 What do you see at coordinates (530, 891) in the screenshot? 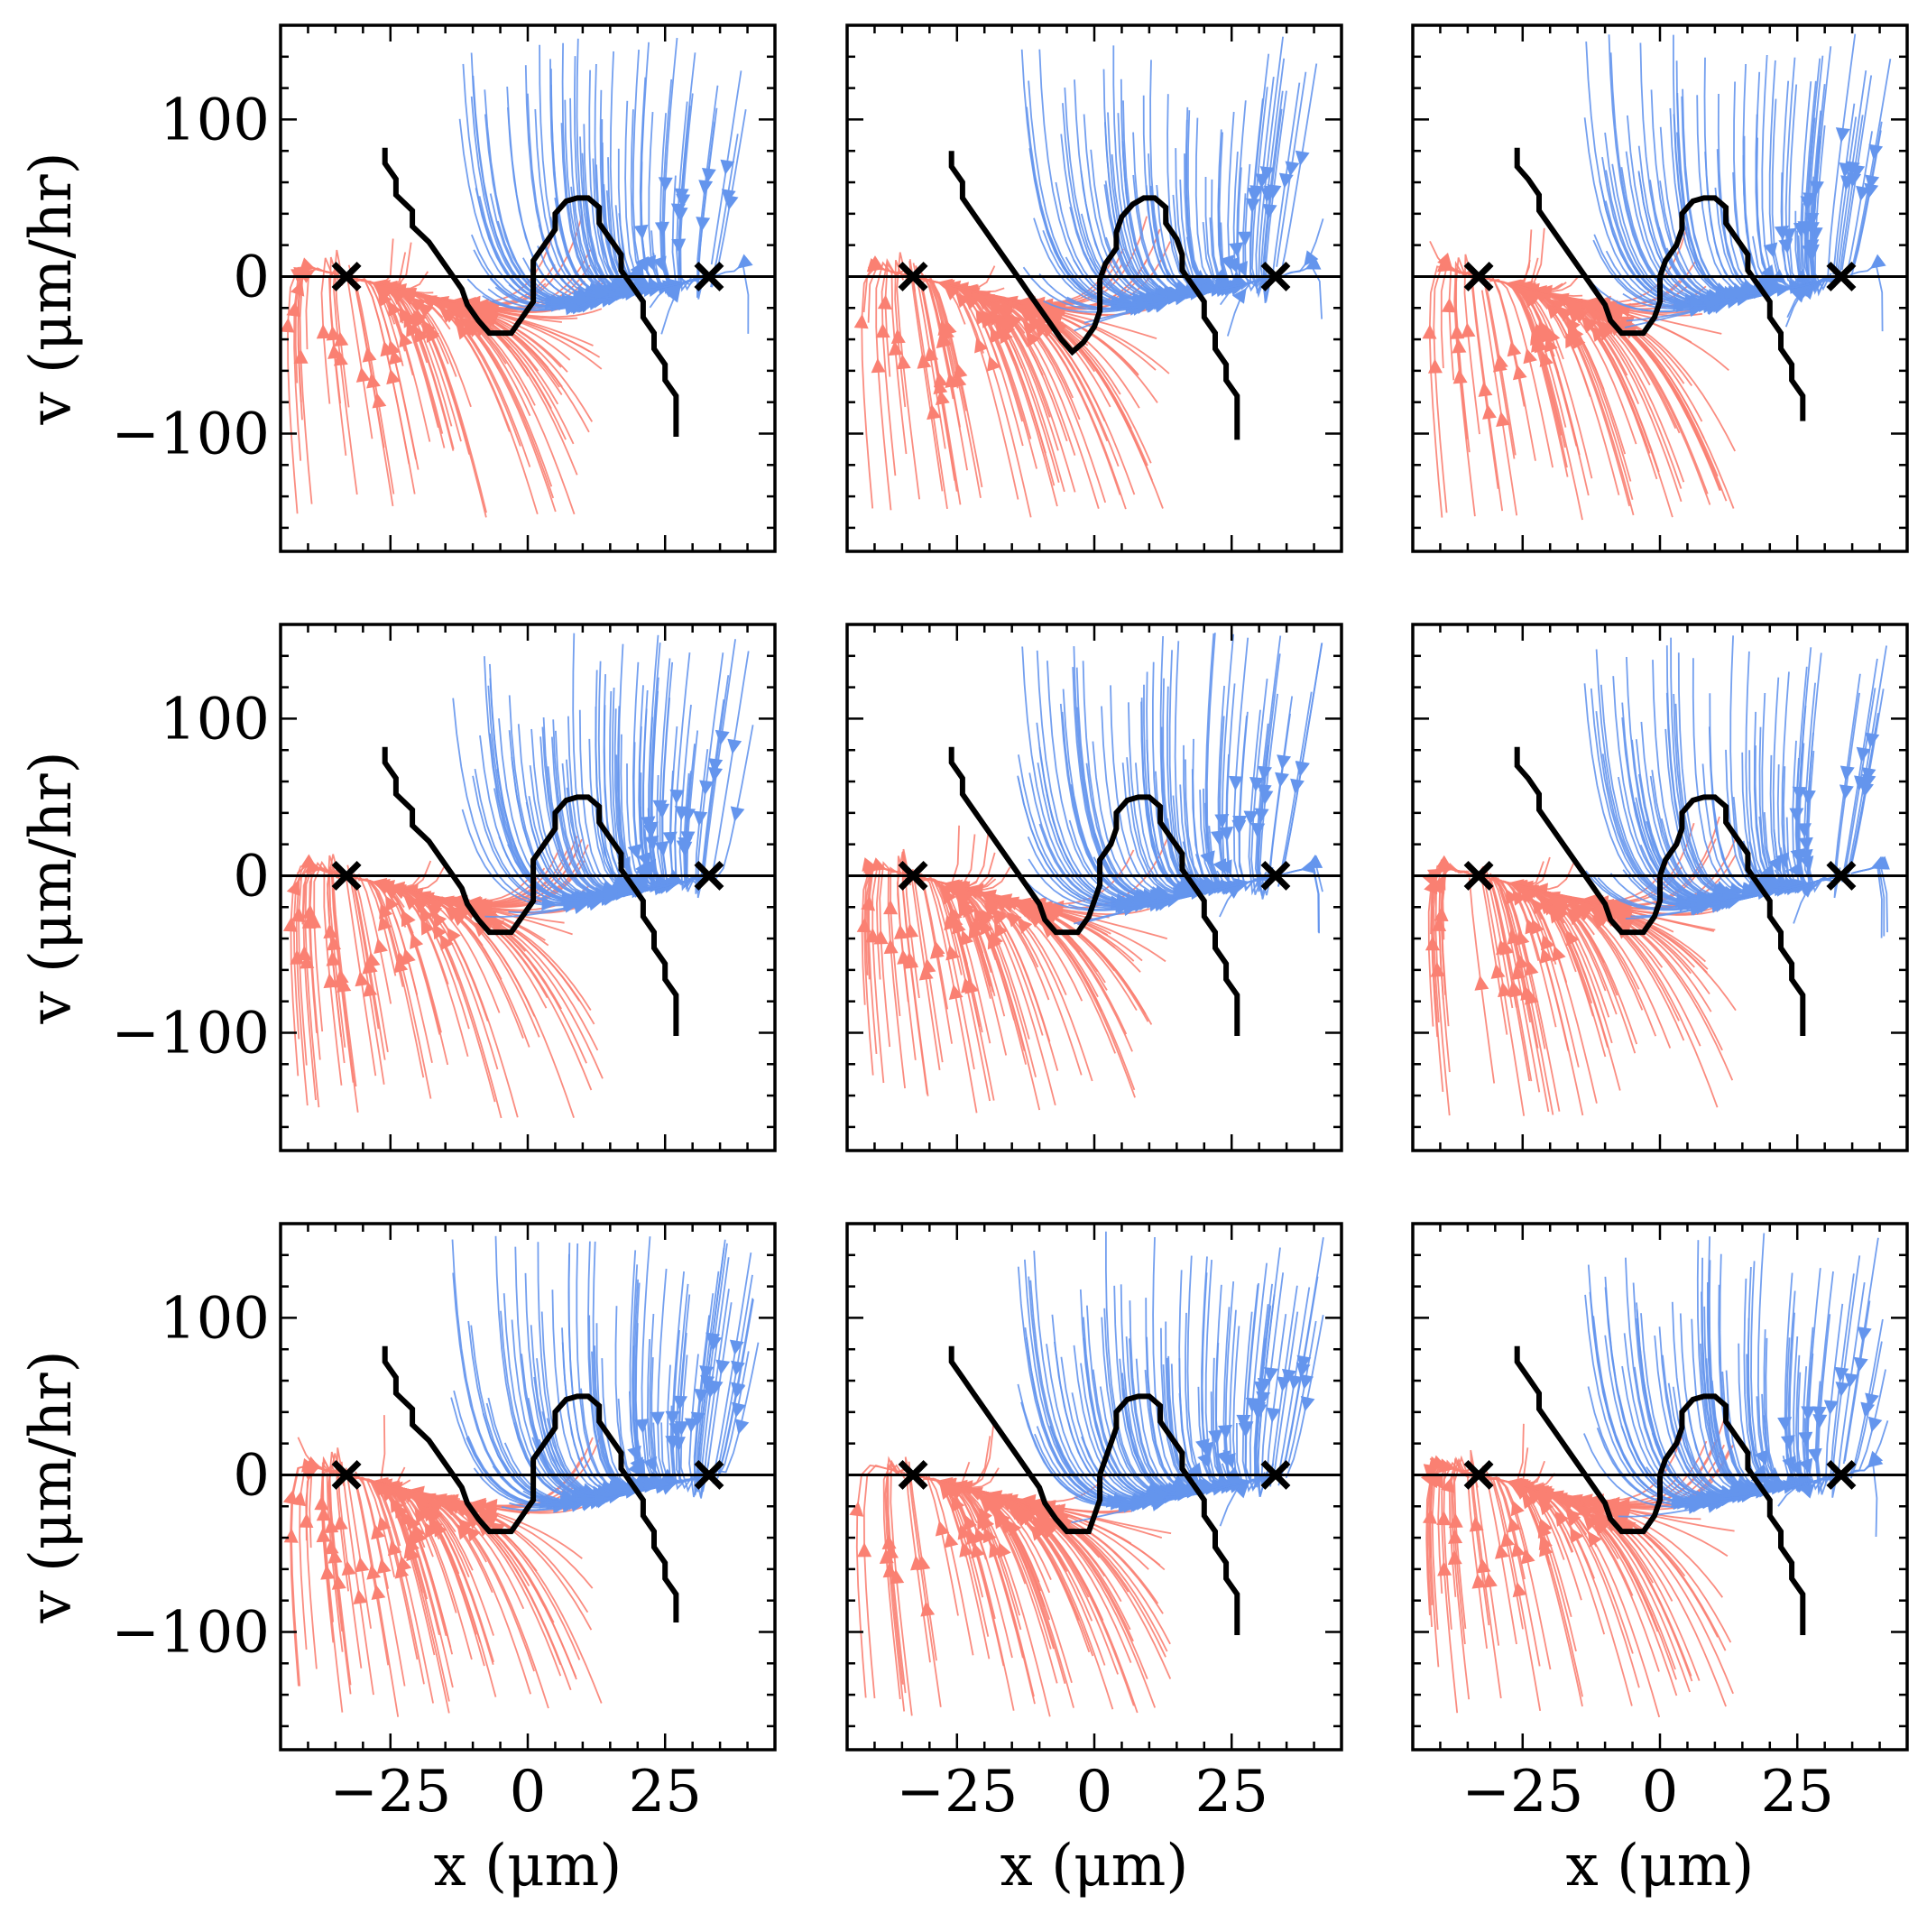
I see `separatrix-boundary` at bounding box center [530, 891].